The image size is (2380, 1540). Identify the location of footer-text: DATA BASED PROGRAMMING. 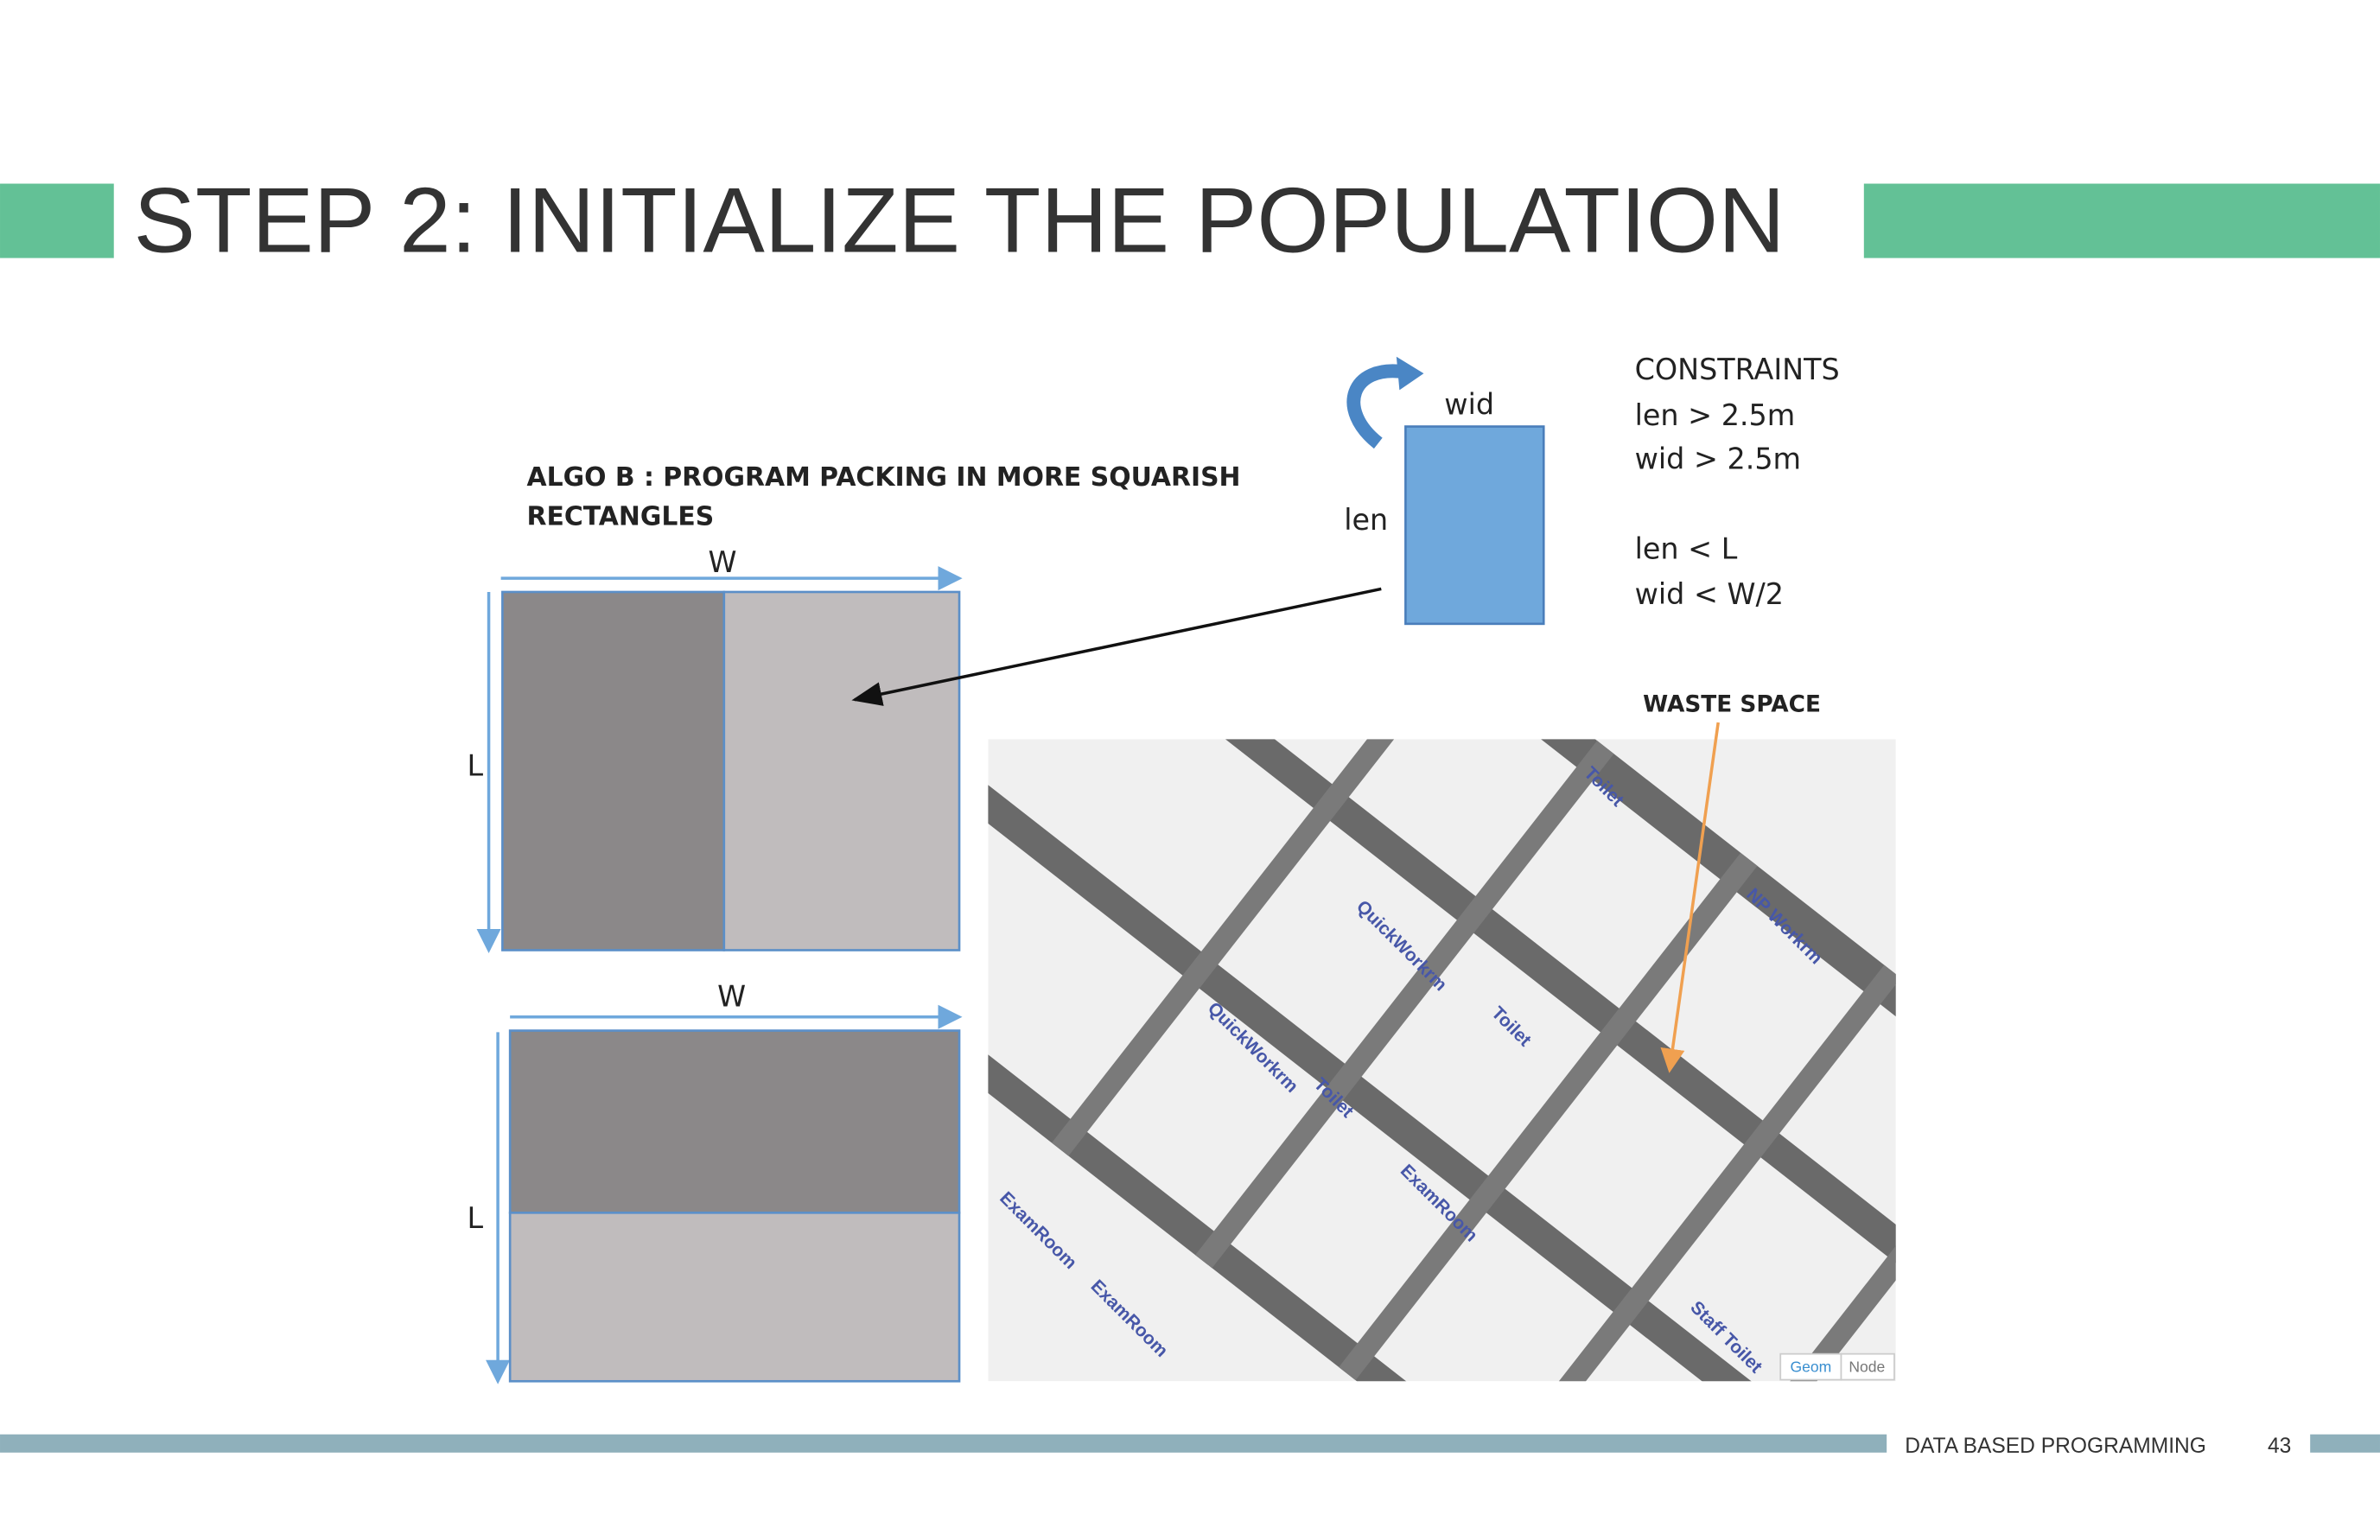
(2055, 1446).